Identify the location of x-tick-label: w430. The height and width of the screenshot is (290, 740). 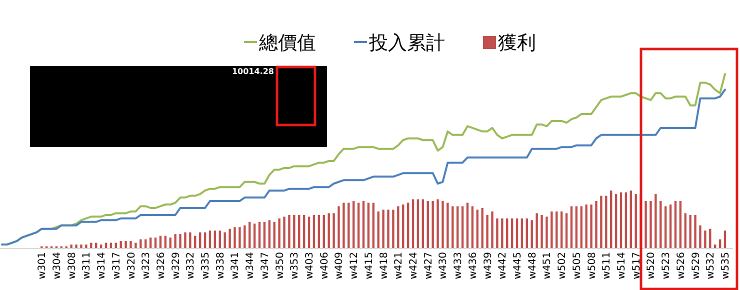
(444, 266).